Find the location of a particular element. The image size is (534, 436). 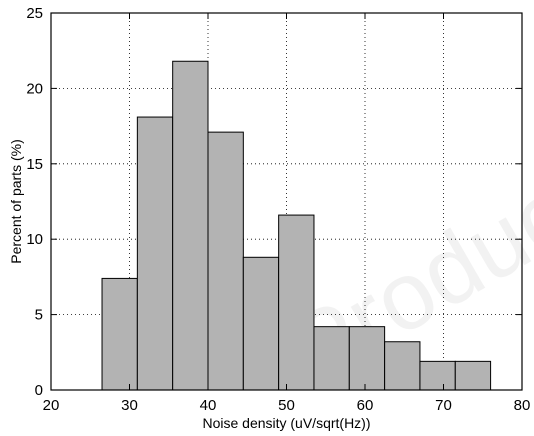

x-tick-label: 70 is located at coordinates (443, 405).